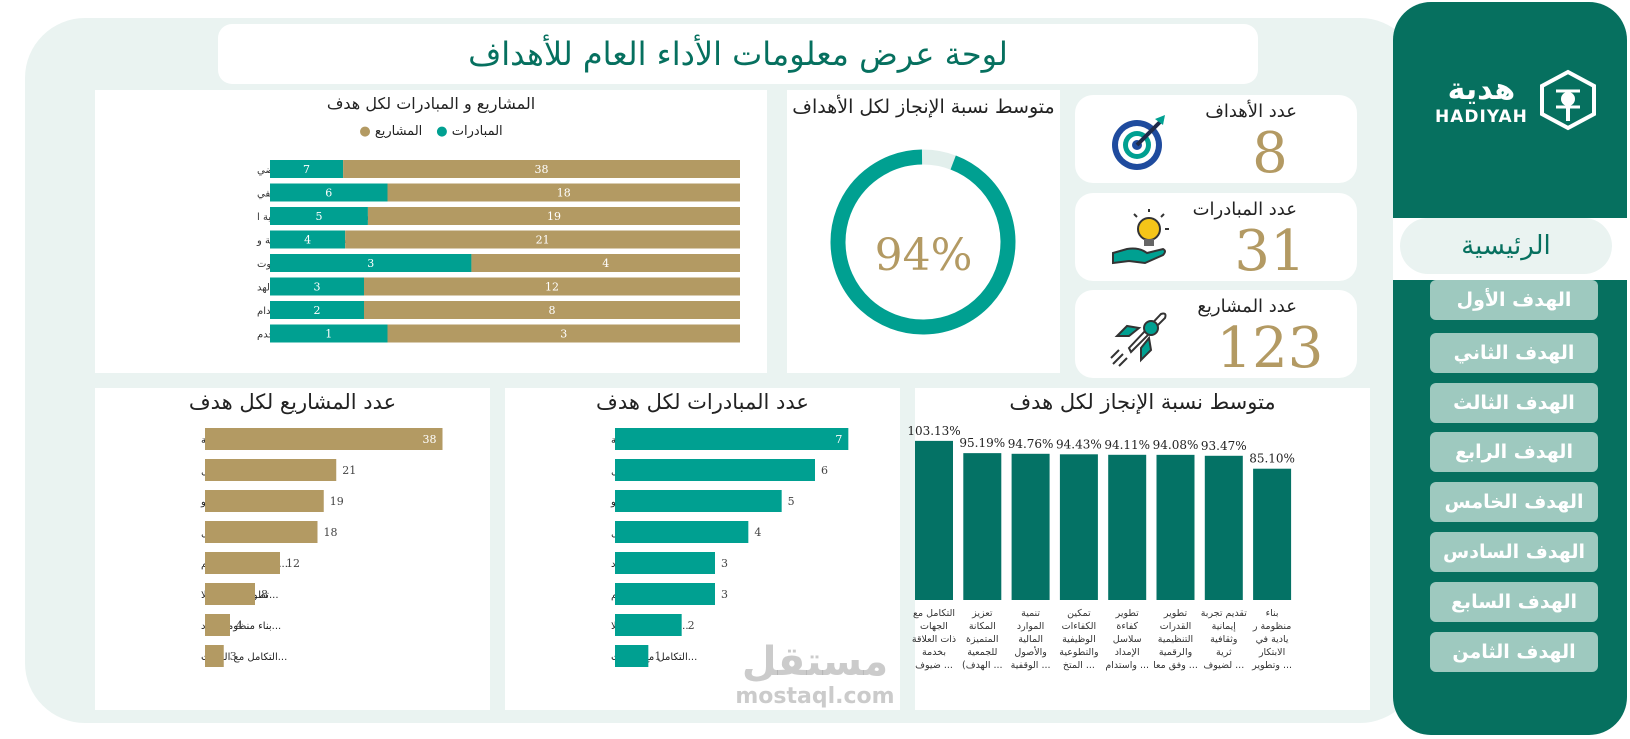 The height and width of the screenshot is (739, 1630). Describe the element at coordinates (605, 263) in the screenshot. I see `stacked-value-projects: 4` at that location.